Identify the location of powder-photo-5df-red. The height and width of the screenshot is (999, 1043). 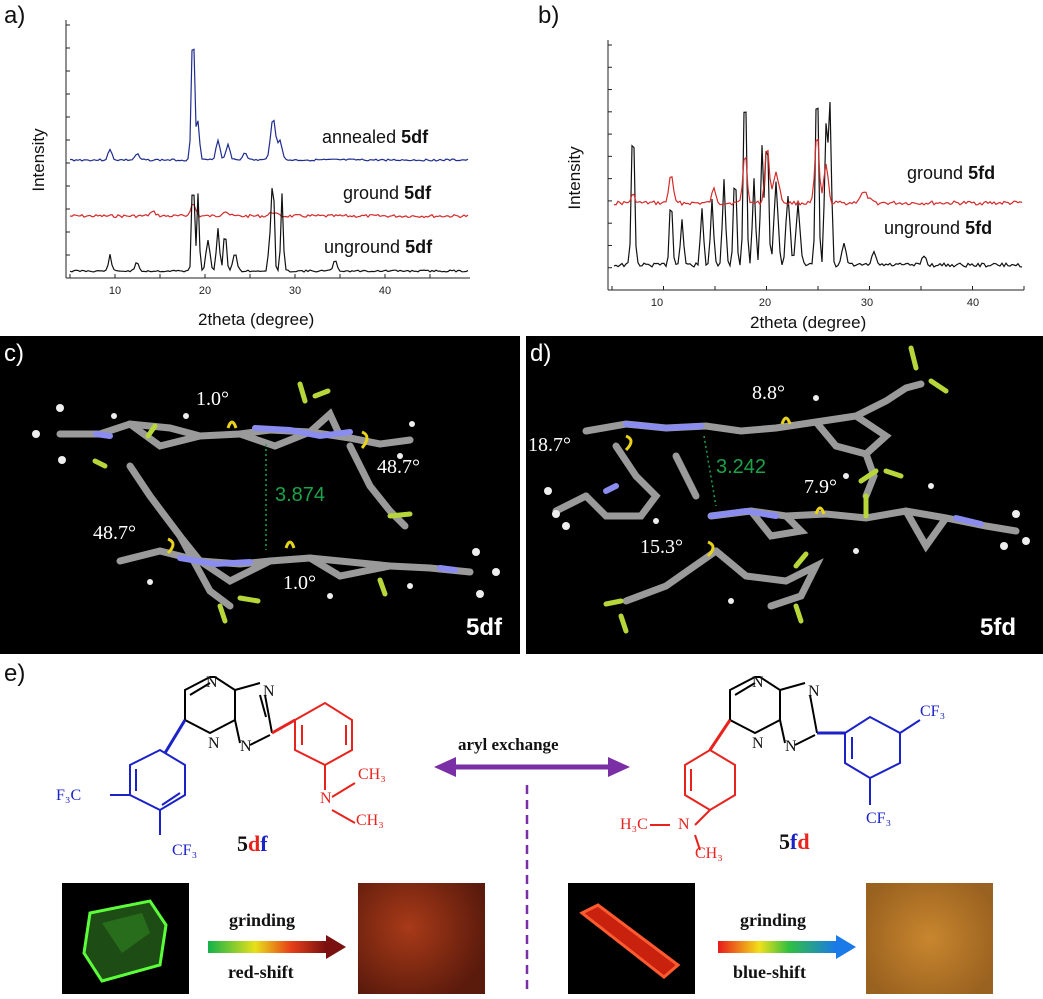
(421, 938).